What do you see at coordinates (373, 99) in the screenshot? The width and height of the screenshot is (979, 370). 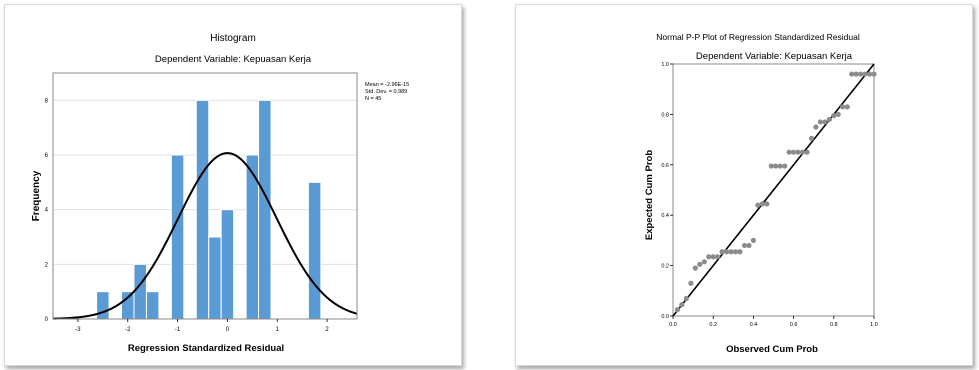 I see `histogram-stat-n: N = 45` at bounding box center [373, 99].